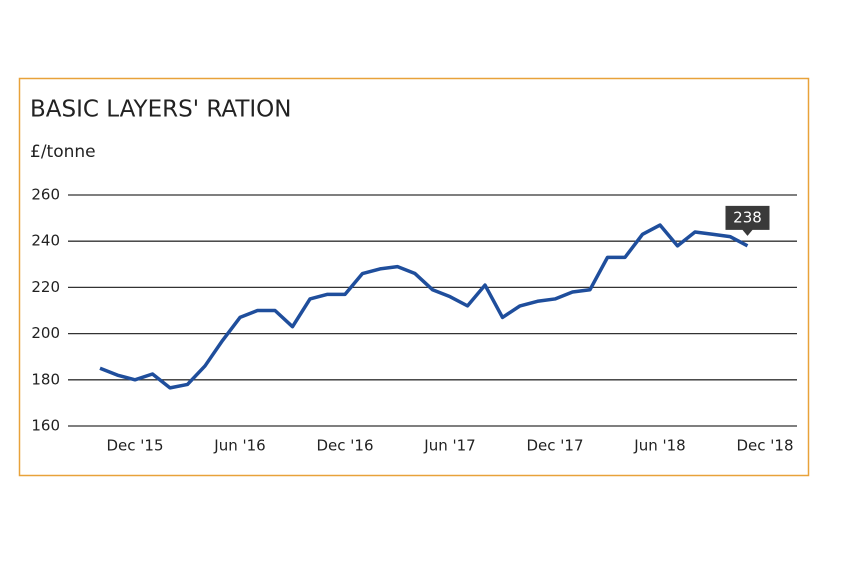 The image size is (848, 565). What do you see at coordinates (554, 446) in the screenshot?
I see `x-tick-label: Dec '17` at bounding box center [554, 446].